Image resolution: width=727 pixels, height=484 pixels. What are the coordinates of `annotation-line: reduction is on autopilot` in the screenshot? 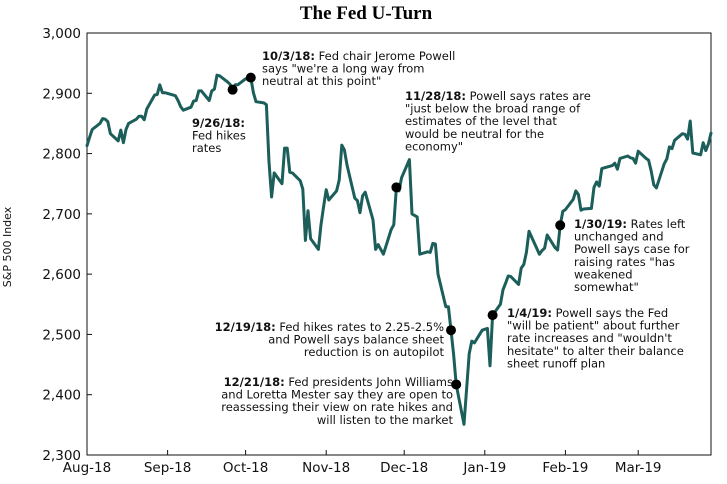 It's located at (374, 352).